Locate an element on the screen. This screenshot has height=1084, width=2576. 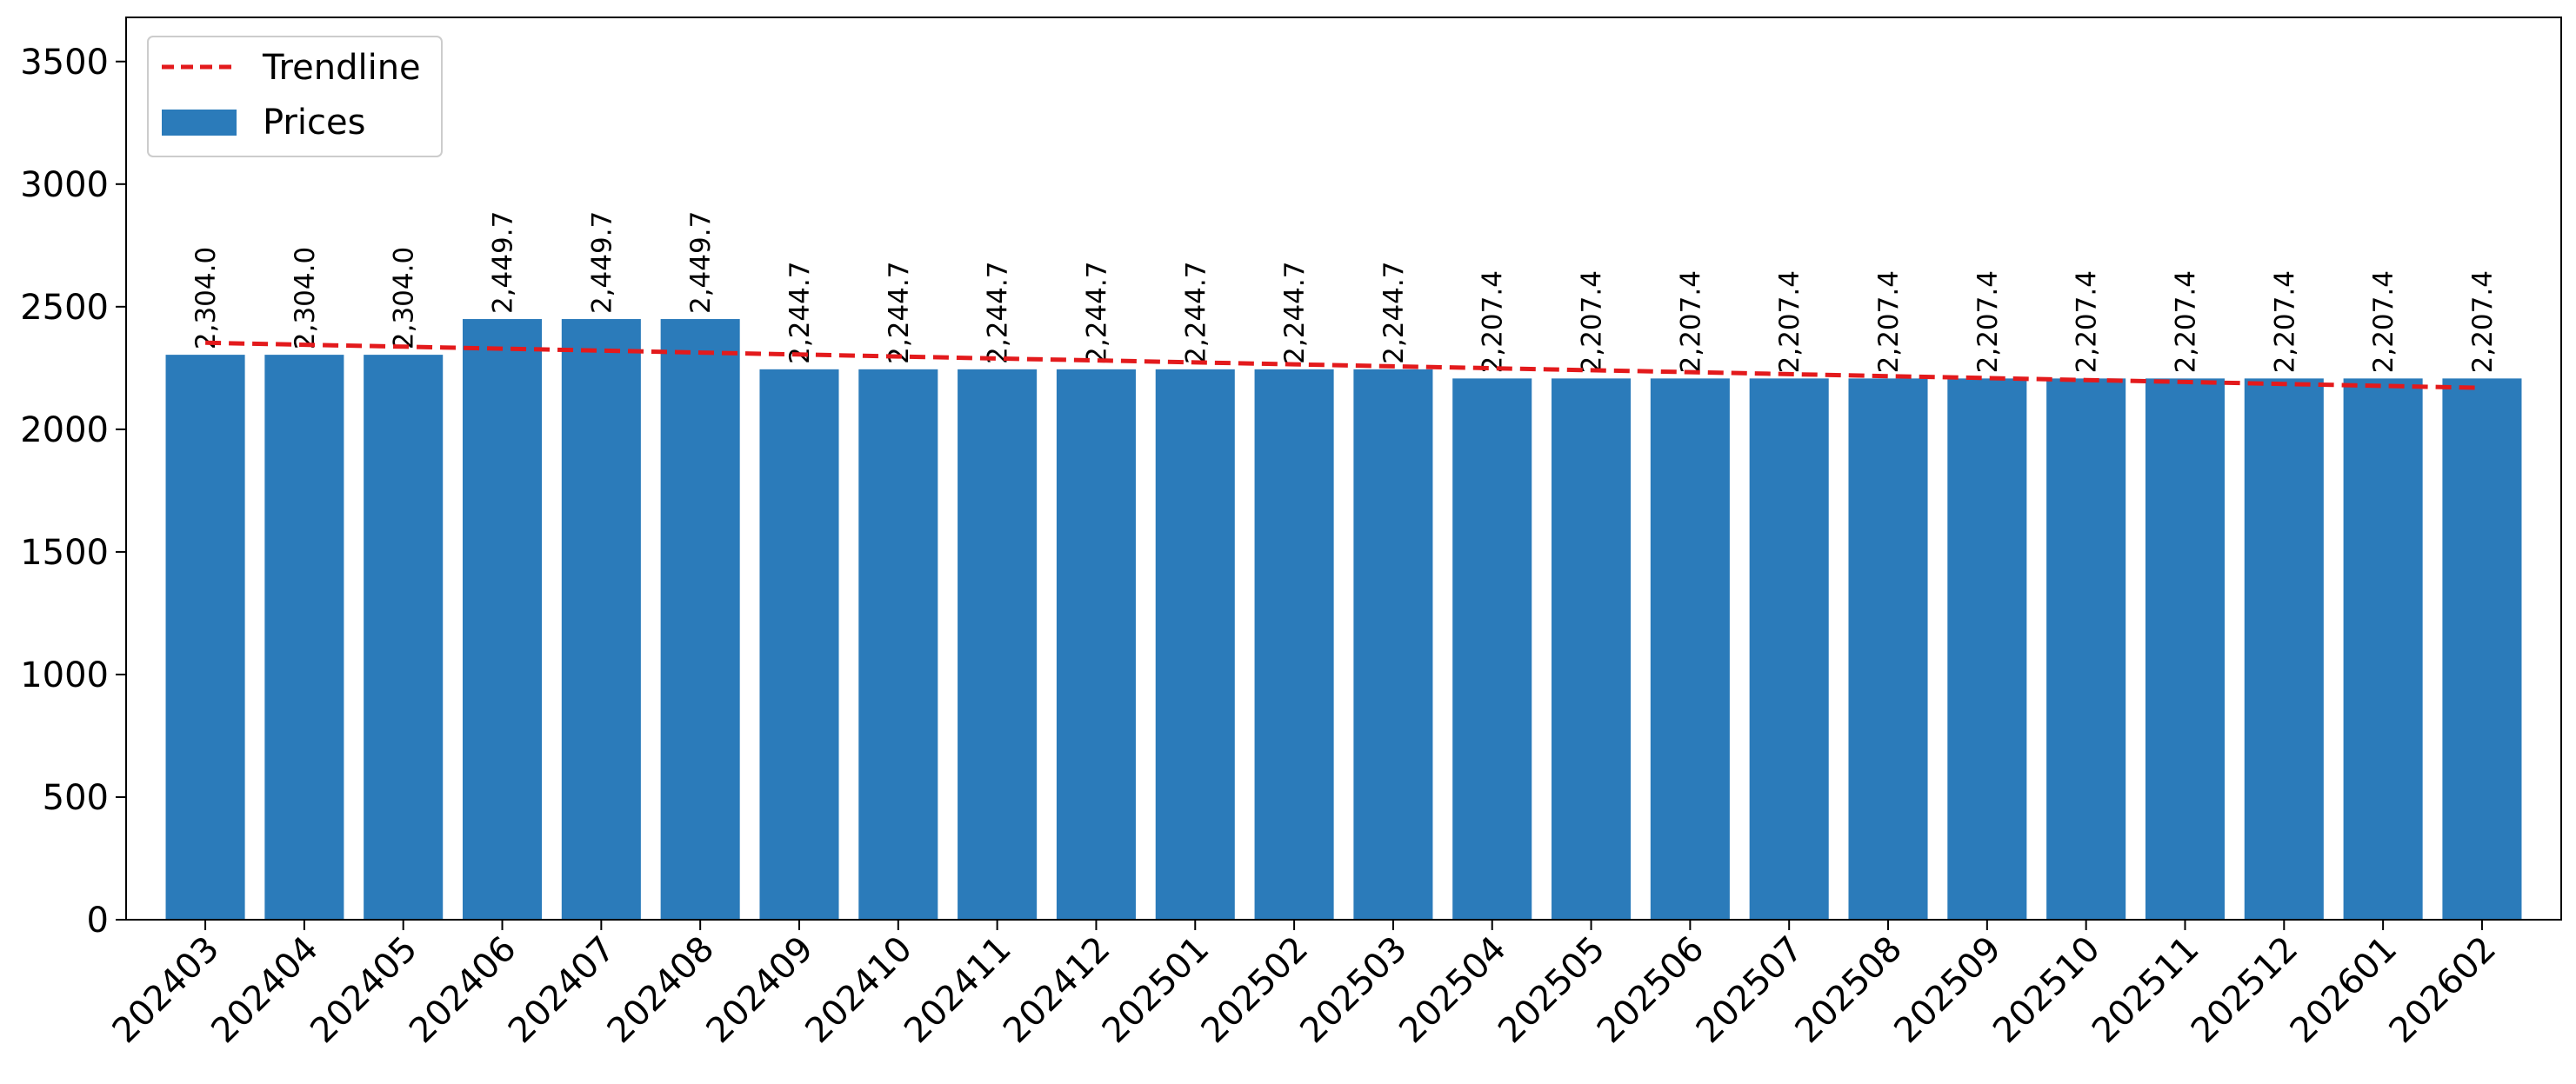
data-label-202512: 2,207.4 is located at coordinates (2284, 322).